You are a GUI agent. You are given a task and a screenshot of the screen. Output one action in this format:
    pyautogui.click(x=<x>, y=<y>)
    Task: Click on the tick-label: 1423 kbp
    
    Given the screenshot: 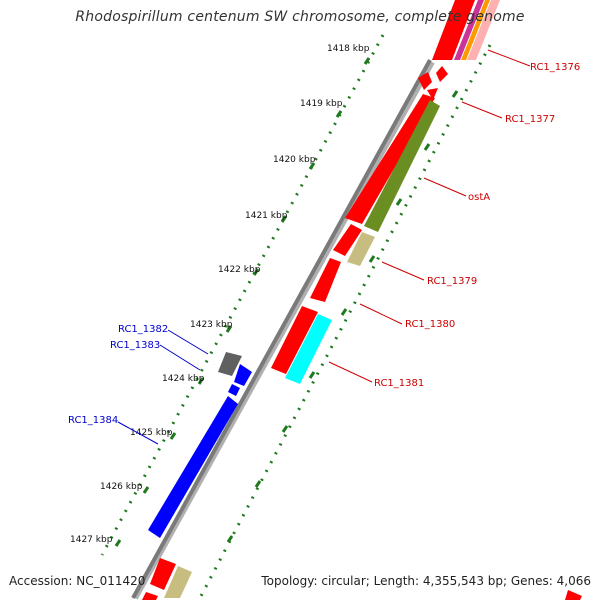 What is the action you would take?
    pyautogui.click(x=211, y=325)
    